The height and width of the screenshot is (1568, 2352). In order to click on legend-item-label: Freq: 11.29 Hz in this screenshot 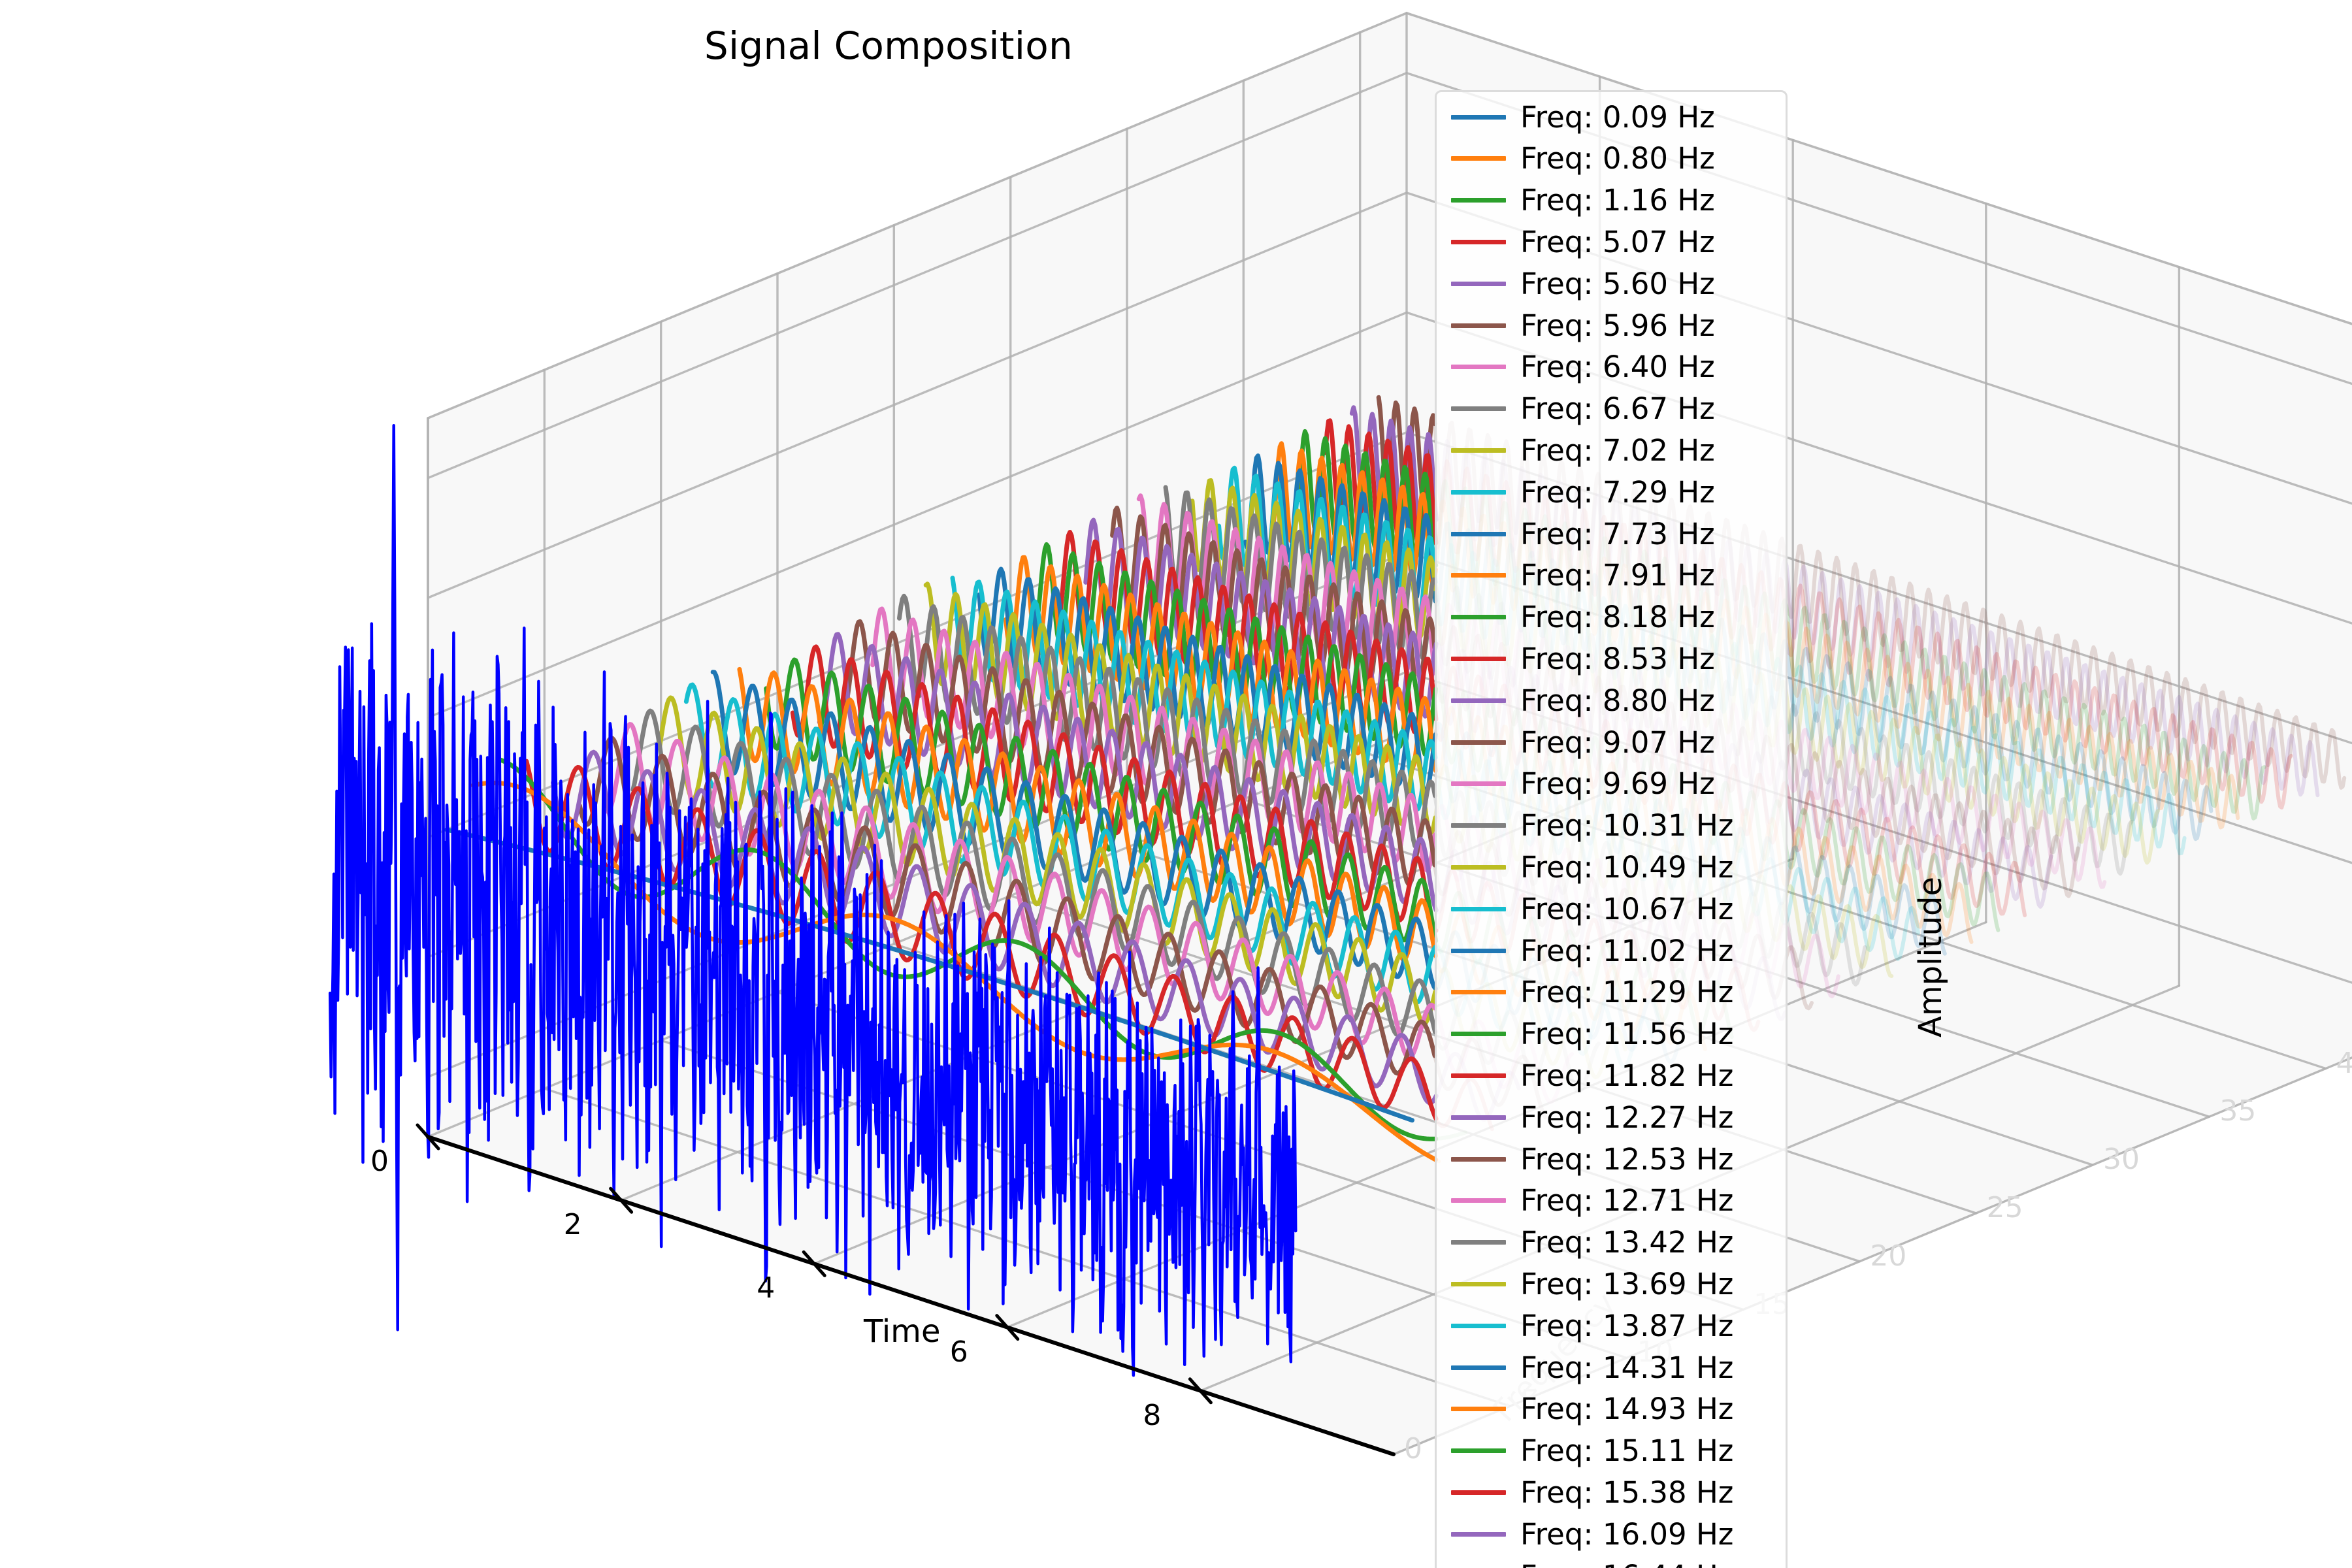, I will do `click(1627, 992)`.